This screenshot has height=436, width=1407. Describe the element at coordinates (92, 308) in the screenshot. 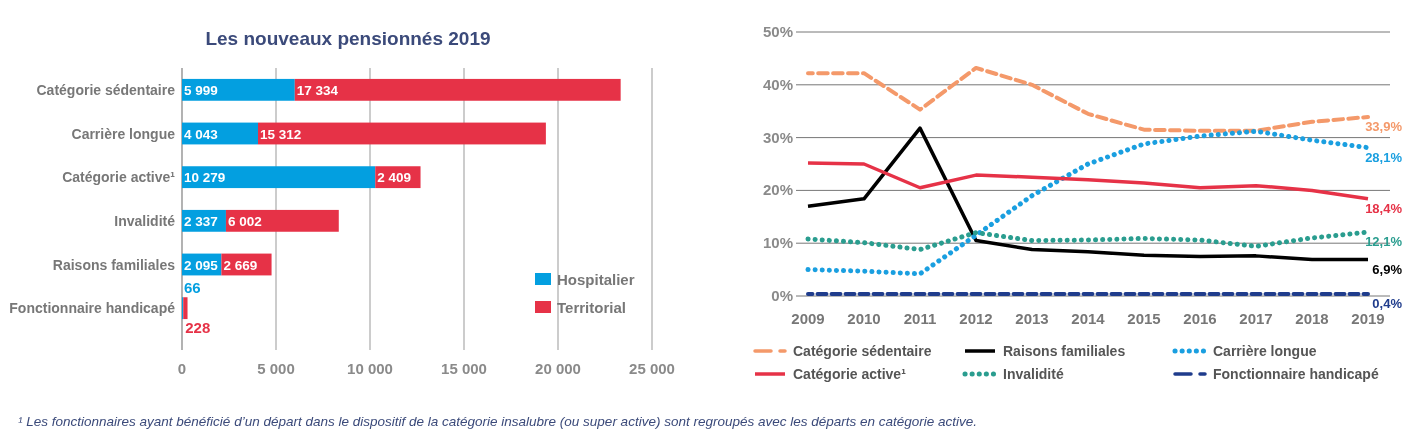

I see `y-tick-label: Fonctionnaire handicapé` at that location.